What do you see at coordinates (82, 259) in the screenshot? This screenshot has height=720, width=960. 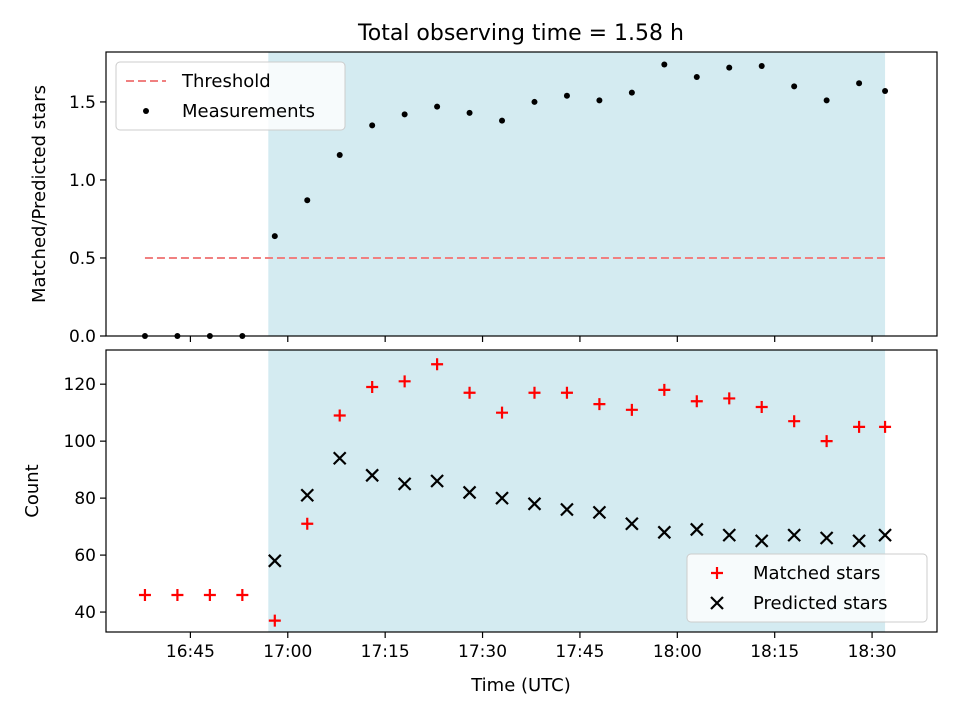 I see `top-y-tick-label: 0.5` at bounding box center [82, 259].